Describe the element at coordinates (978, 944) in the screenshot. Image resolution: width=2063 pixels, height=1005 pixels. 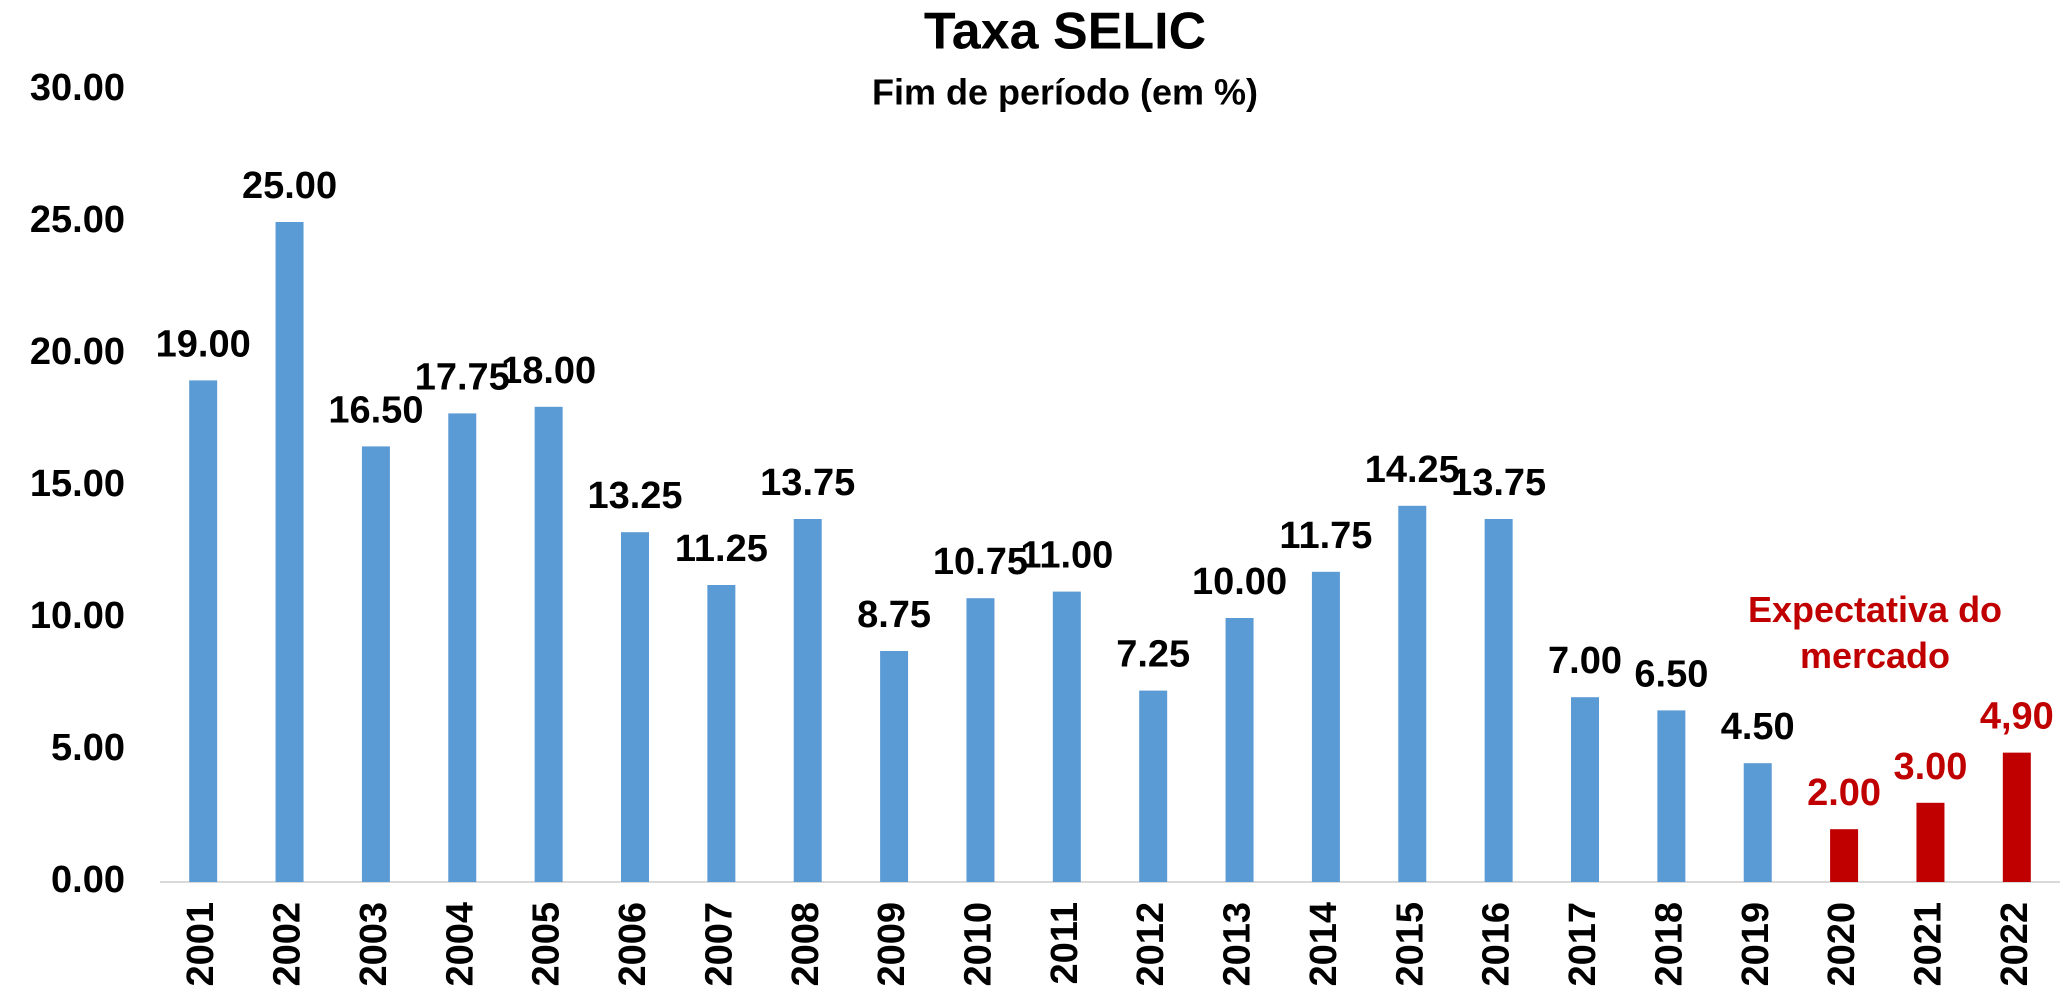
I see `x-tick-label: 2010` at that location.